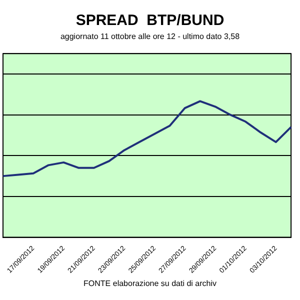  Describe the element at coordinates (150, 21) in the screenshot. I see `chart-title: SPREAD BTP/BUND` at that location.